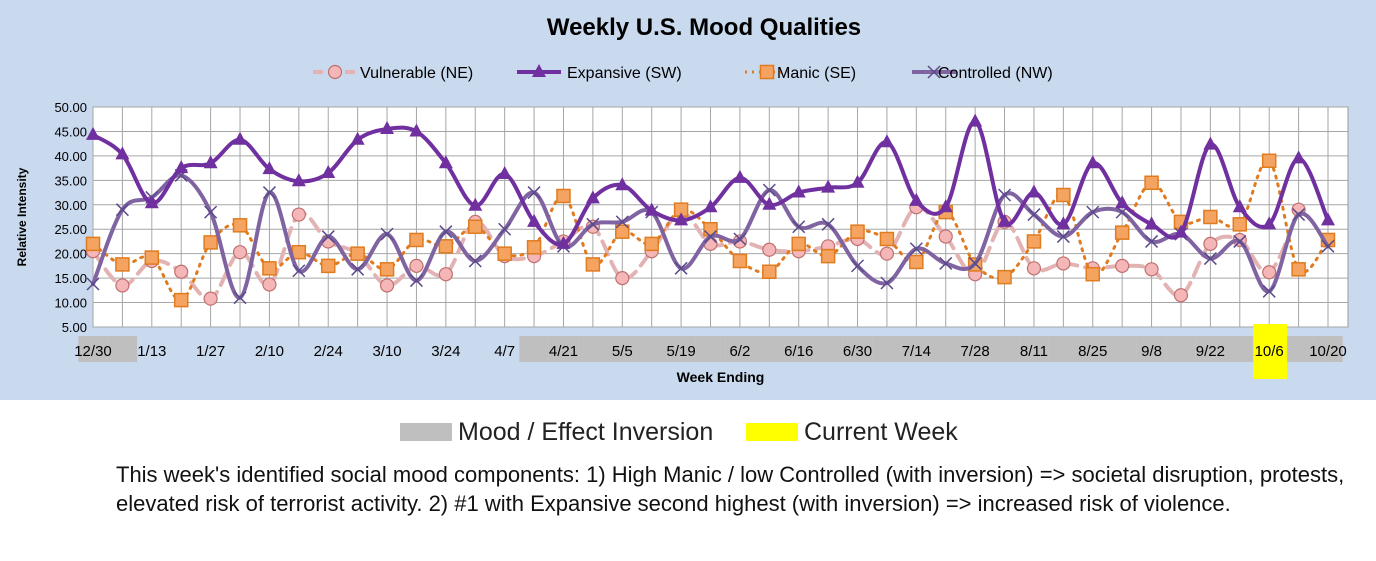 The image size is (1376, 561). I want to click on current-week-swatch, so click(772, 432).